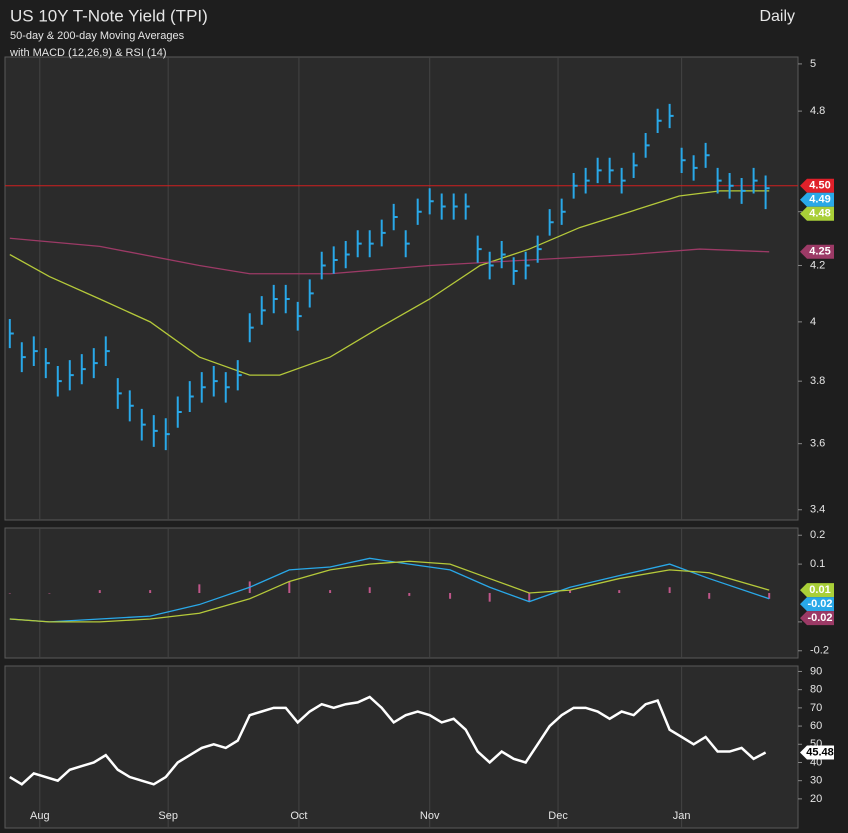  What do you see at coordinates (109, 15) in the screenshot?
I see `chart-title: US 10Y T-Note Yield (TPI)` at bounding box center [109, 15].